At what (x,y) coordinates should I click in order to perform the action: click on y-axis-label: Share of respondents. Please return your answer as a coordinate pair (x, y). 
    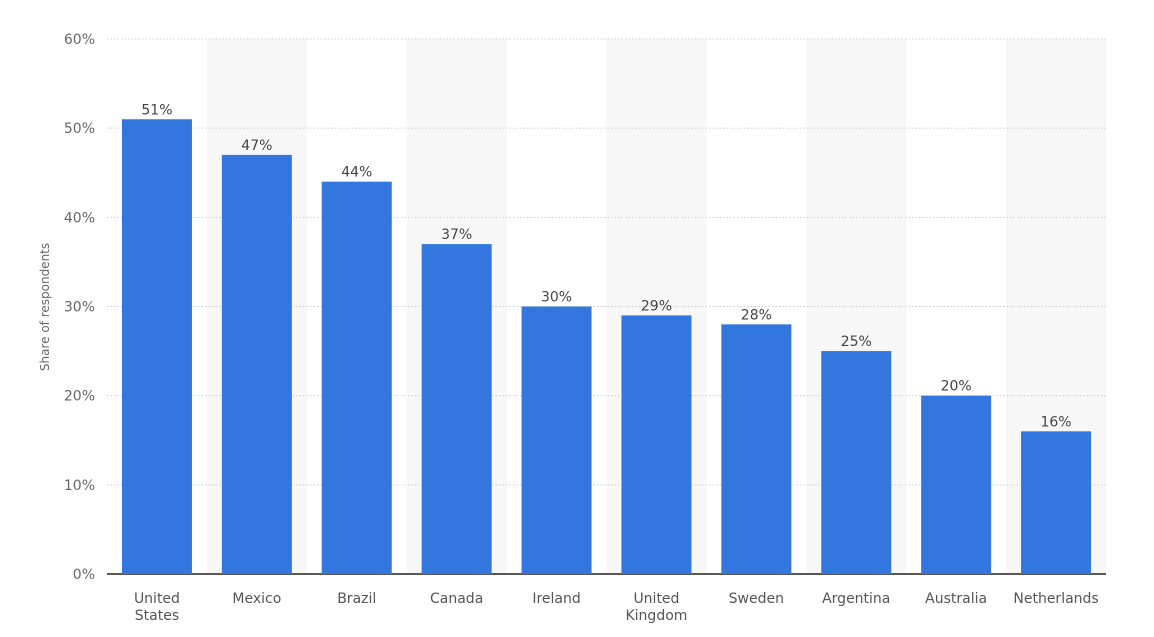
    Looking at the image, I should click on (45, 307).